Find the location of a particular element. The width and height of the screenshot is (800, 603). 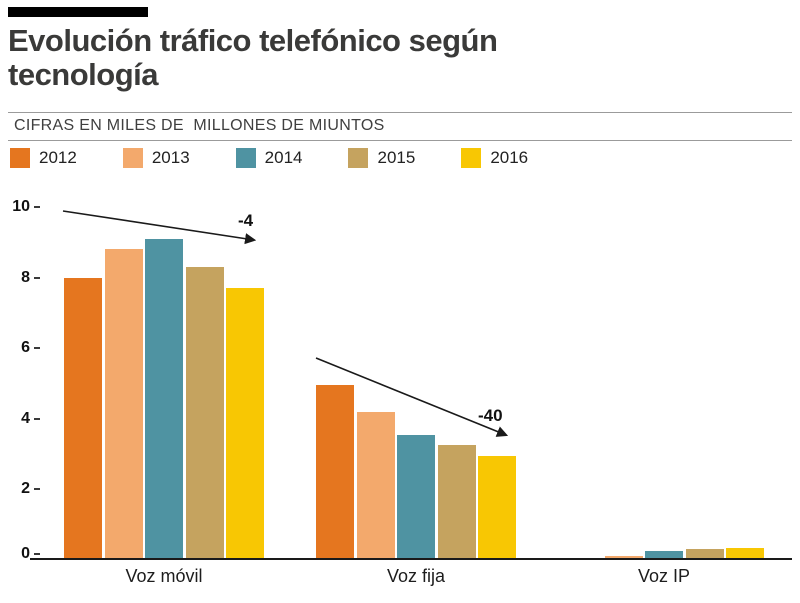

y-axis-tick: 8 is located at coordinates (20, 278).